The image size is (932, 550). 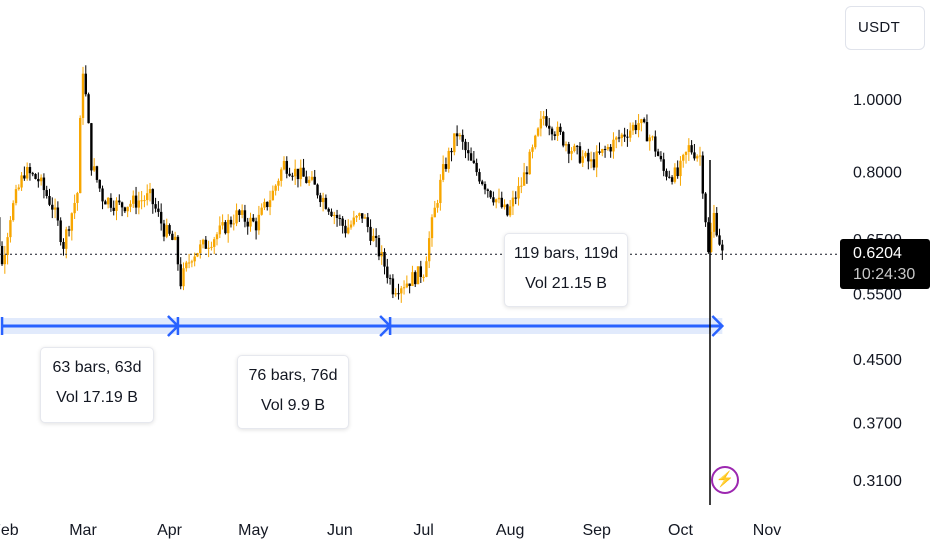 What do you see at coordinates (596, 530) in the screenshot?
I see `x-tick-label: Sep` at bounding box center [596, 530].